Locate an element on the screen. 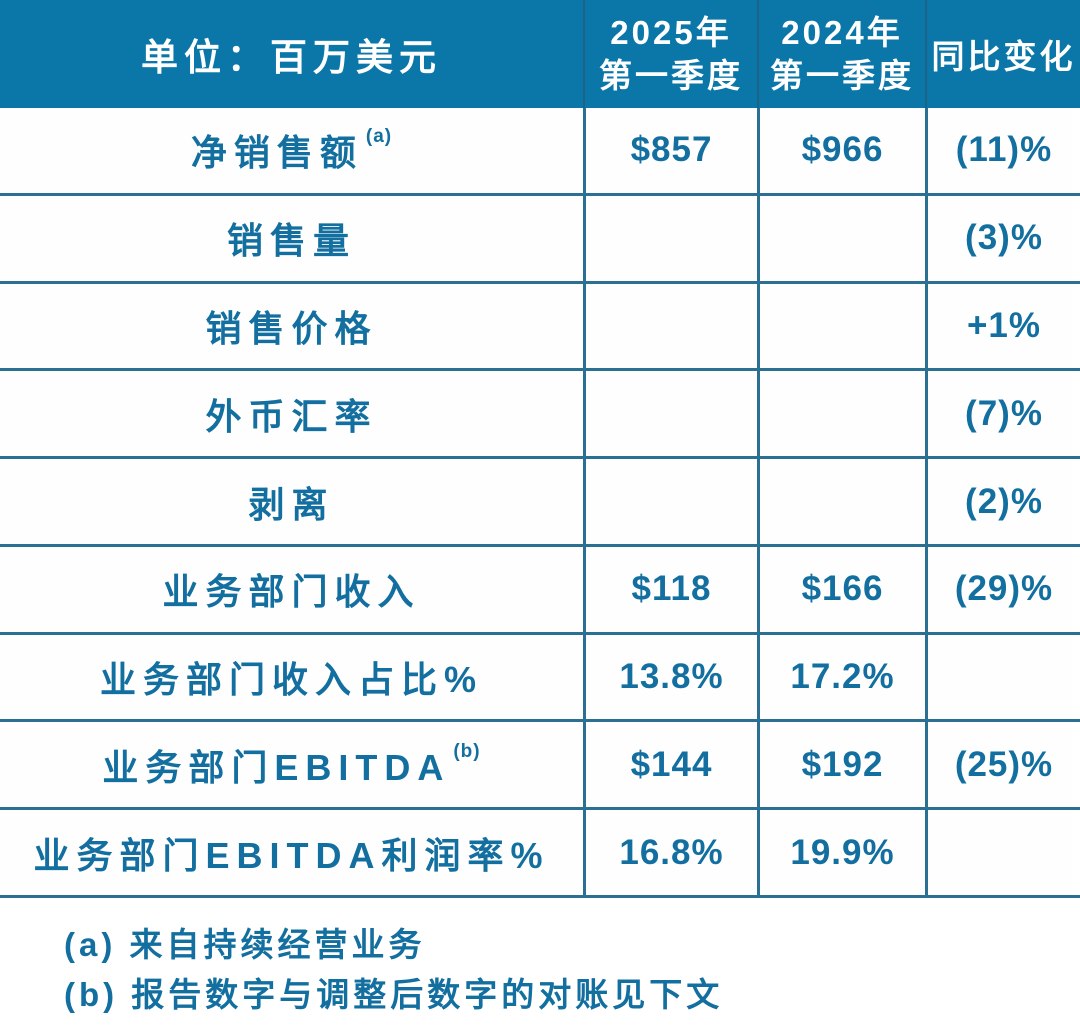 This screenshot has width=1080, height=1036. header-2024-line1: 2024年 is located at coordinates (842, 32).